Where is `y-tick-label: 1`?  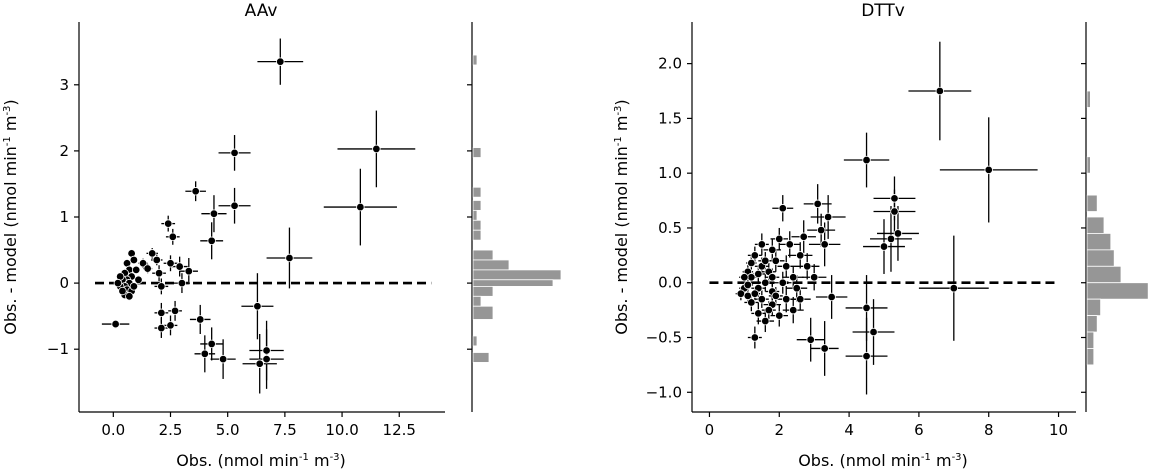 y-tick-label: 1 is located at coordinates (64, 217).